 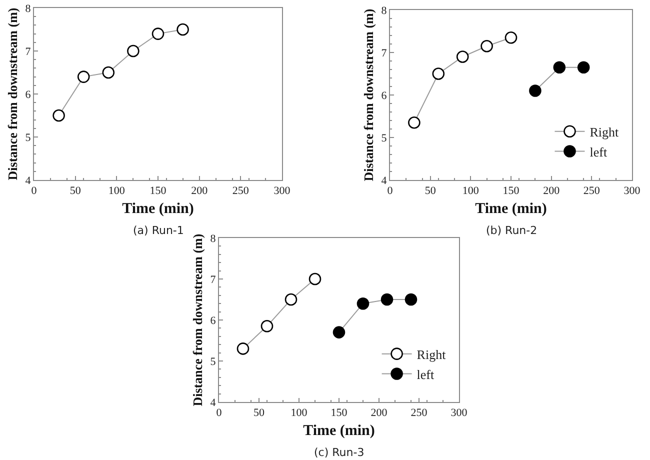 What do you see at coordinates (339, 452) in the screenshot?
I see `text: (c) Run-3` at bounding box center [339, 452].